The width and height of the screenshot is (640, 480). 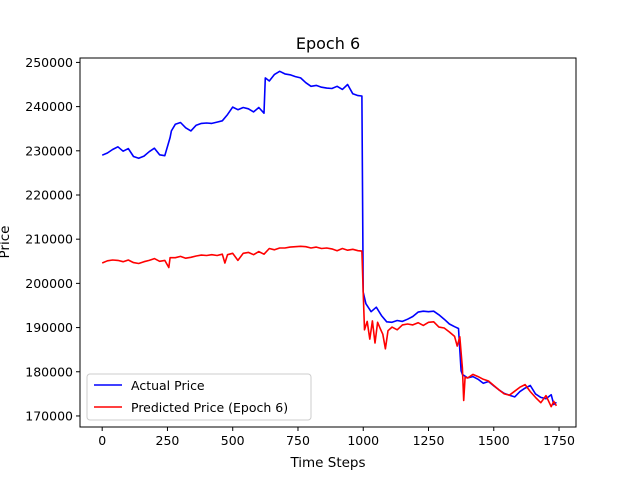 I want to click on y-tick-label: 220000, so click(x=49, y=194).